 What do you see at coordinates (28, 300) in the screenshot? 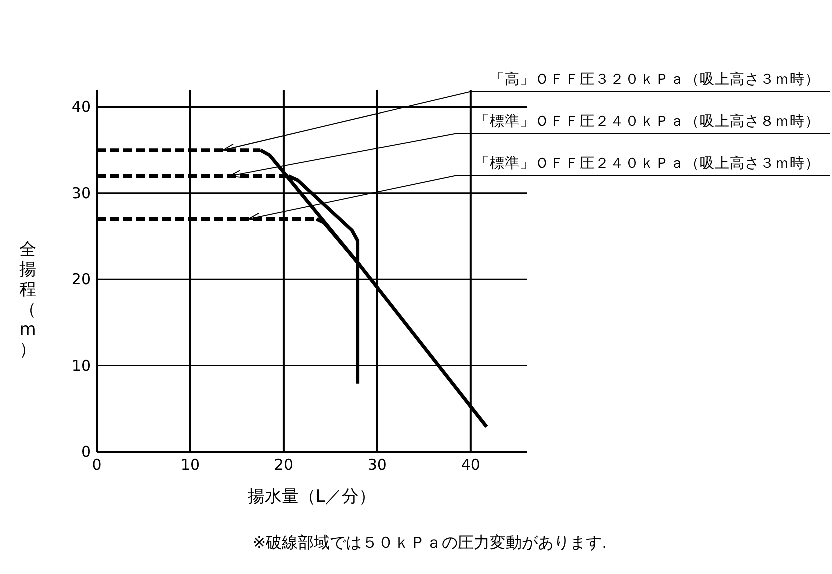
I see `y-axis-title: 全揚程（m）` at bounding box center [28, 300].